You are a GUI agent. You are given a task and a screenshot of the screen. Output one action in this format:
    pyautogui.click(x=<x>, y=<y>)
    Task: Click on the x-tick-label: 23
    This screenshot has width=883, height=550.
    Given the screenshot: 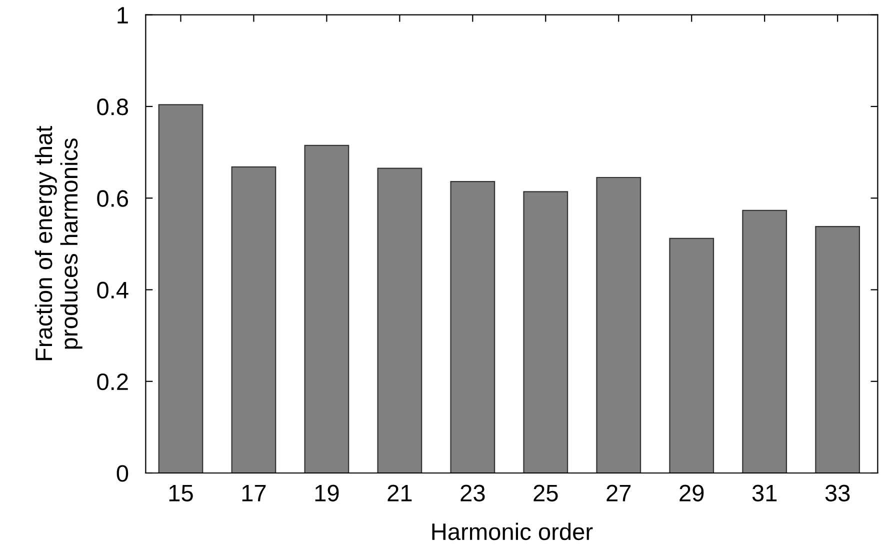 What is the action you would take?
    pyautogui.click(x=472, y=493)
    